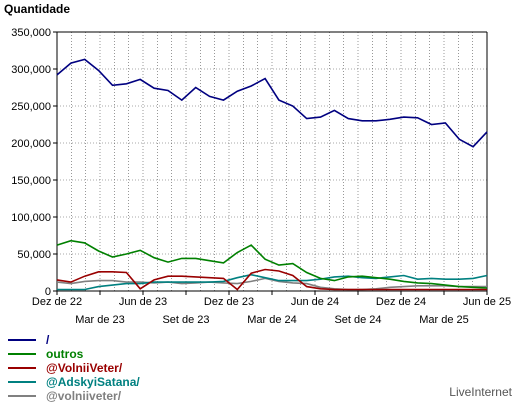 Image resolution: width=520 pixels, height=405 pixels. Describe the element at coordinates (84, 396) in the screenshot. I see `legend-label: @volniiveter/` at that location.